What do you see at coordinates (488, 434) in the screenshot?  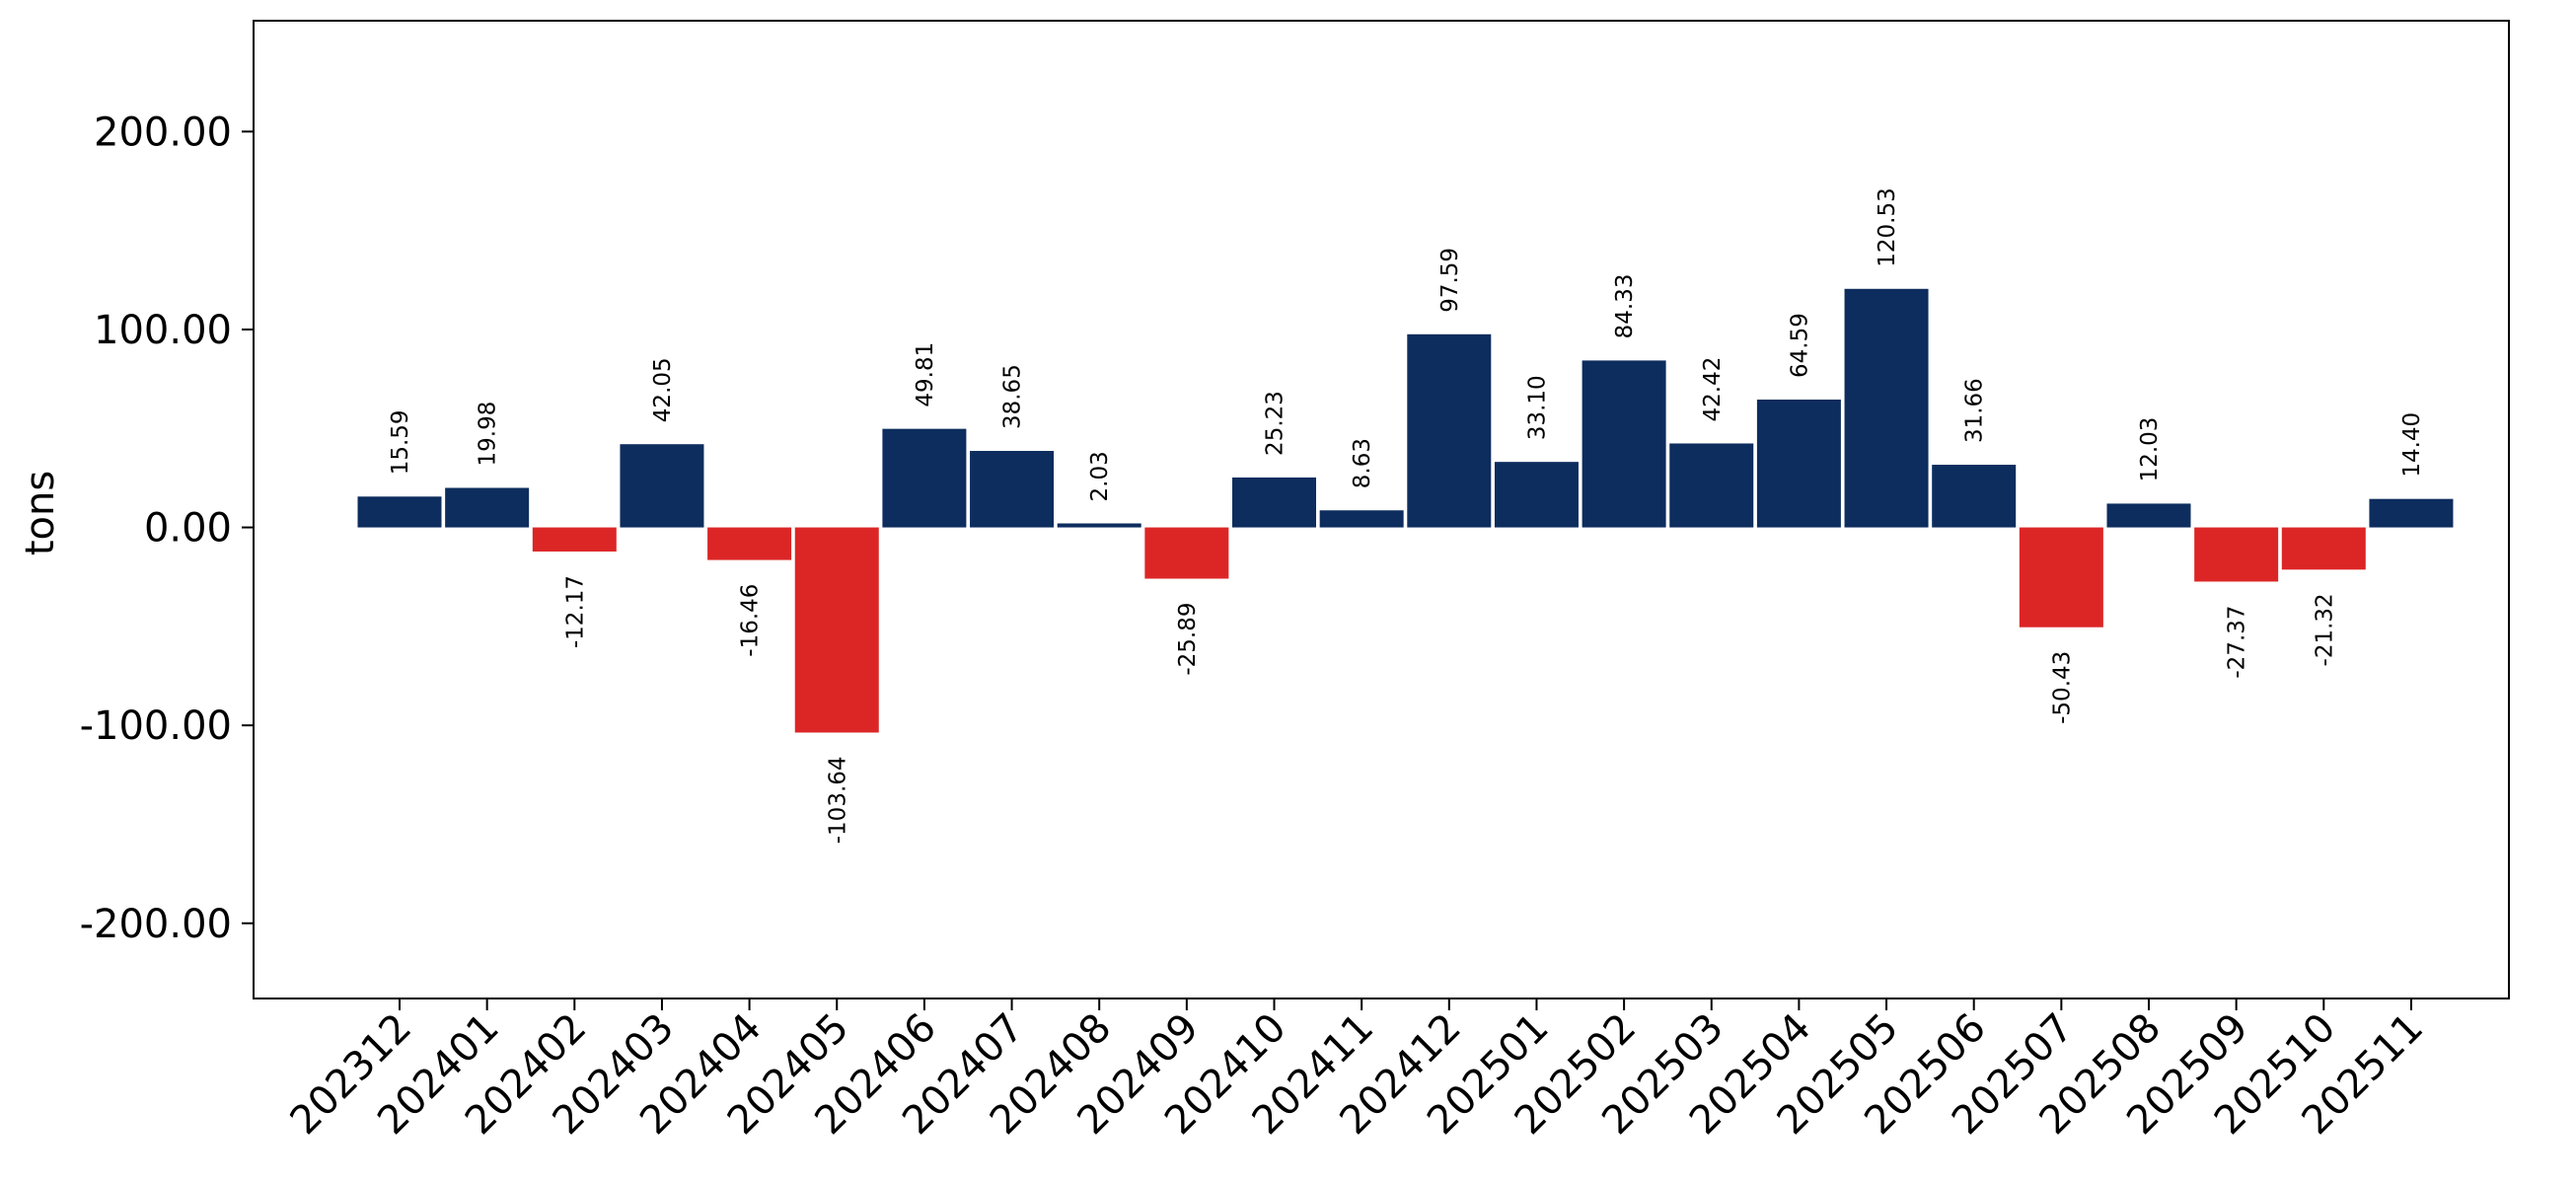 I see `data-label: 19.98` at bounding box center [488, 434].